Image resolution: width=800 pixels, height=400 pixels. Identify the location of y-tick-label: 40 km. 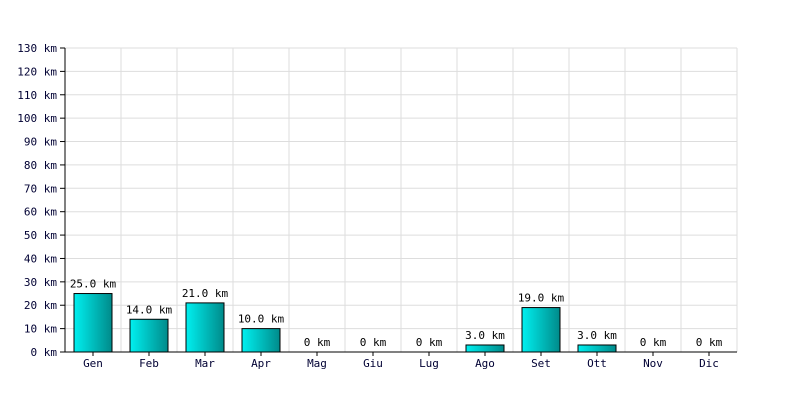
(40, 258).